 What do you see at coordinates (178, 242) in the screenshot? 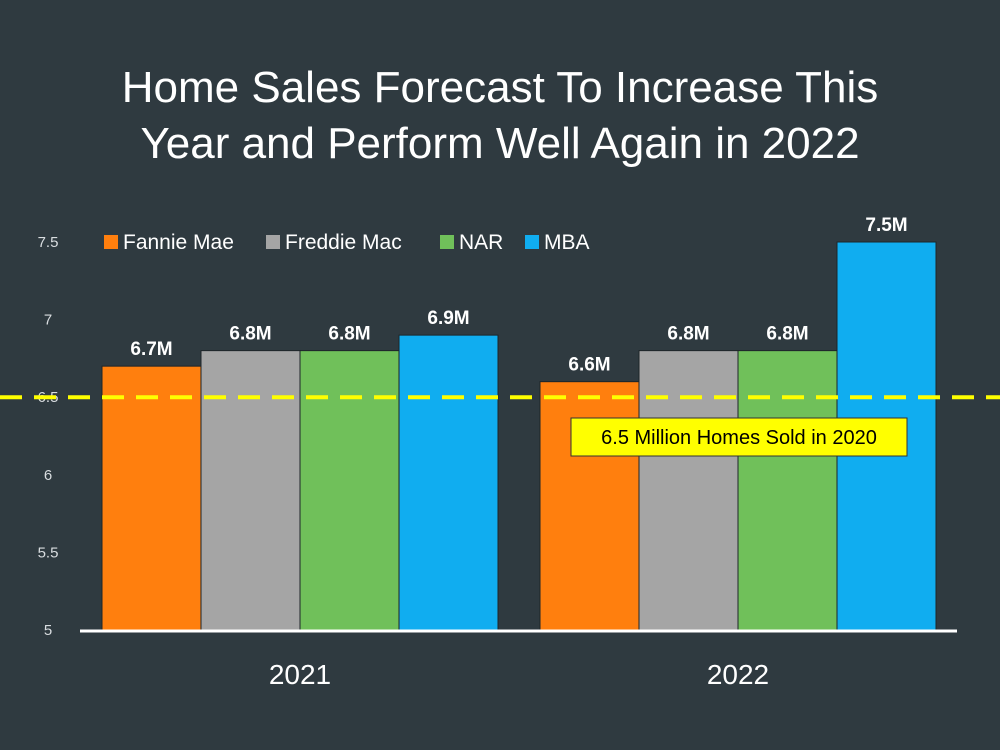
I see `legend-entry: Fannie Mae` at bounding box center [178, 242].